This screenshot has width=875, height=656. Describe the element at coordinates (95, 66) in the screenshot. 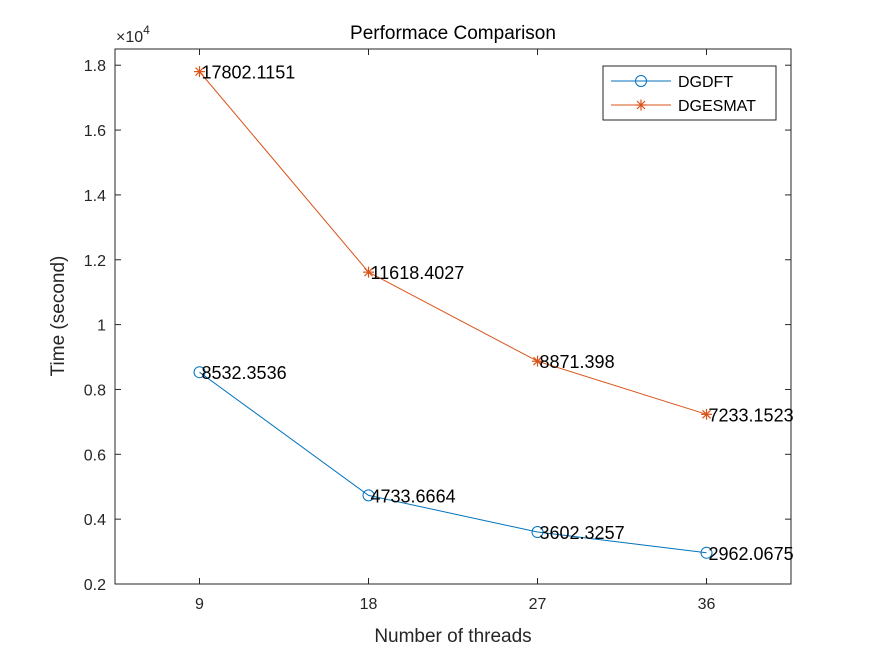

I see `y-tick-label: 1.8` at that location.